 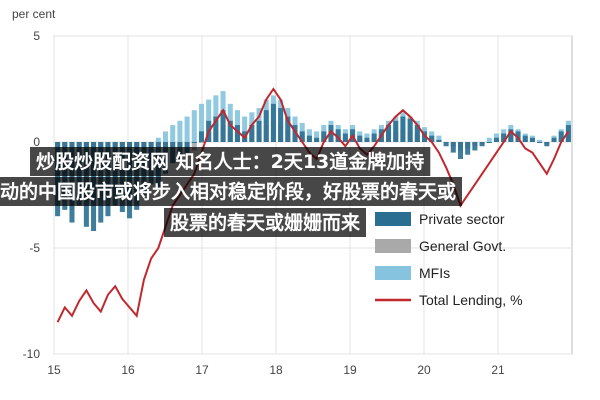 I want to click on y-tick-label: 0, so click(x=36, y=142).